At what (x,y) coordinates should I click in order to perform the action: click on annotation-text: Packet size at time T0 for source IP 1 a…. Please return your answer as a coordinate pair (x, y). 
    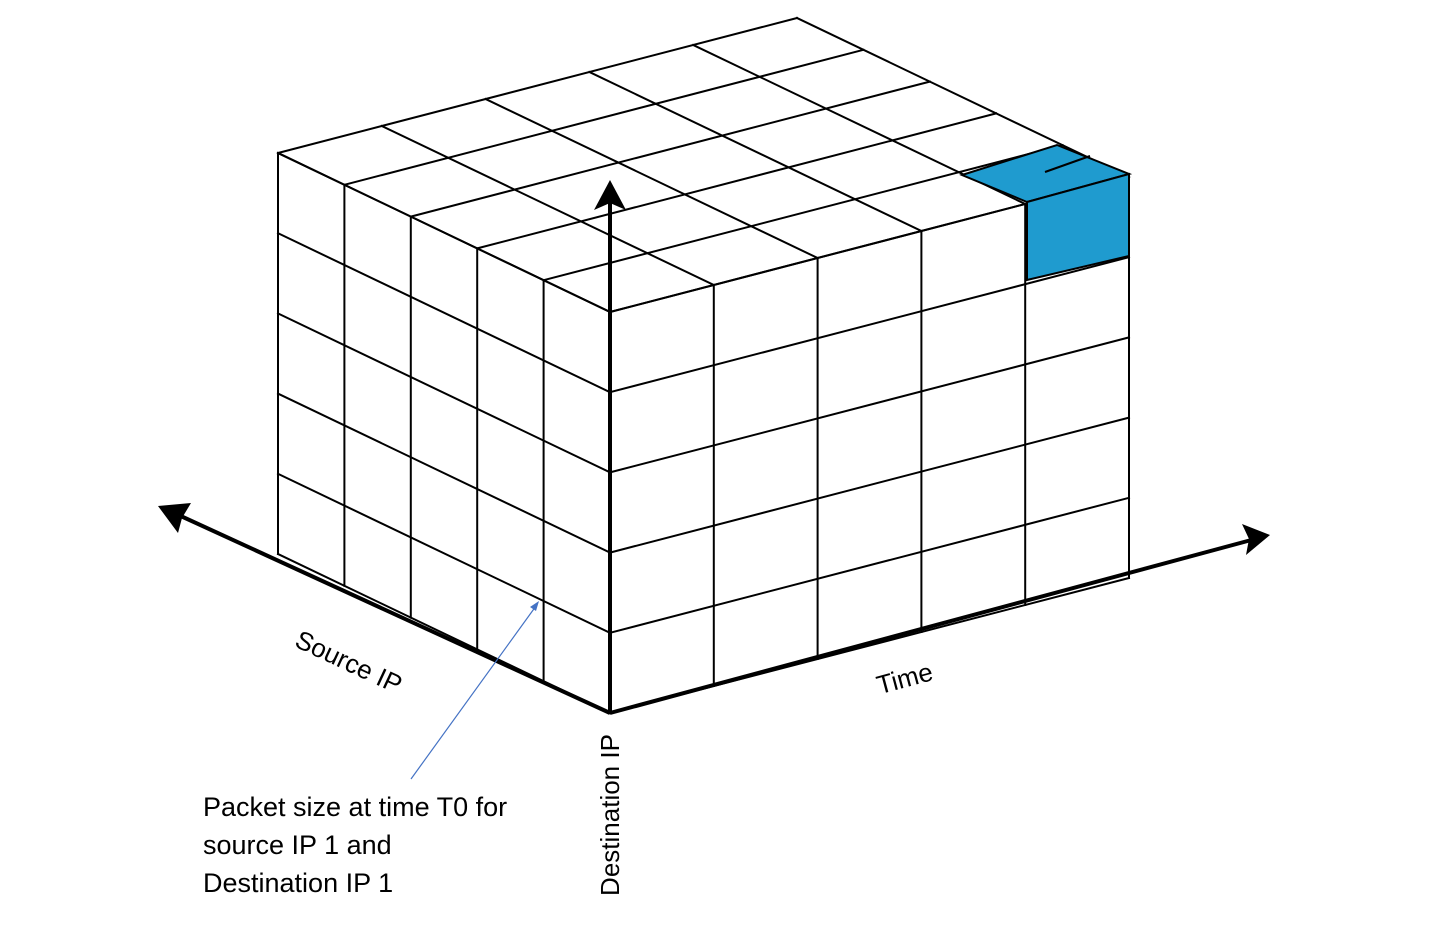
    Looking at the image, I should click on (359, 845).